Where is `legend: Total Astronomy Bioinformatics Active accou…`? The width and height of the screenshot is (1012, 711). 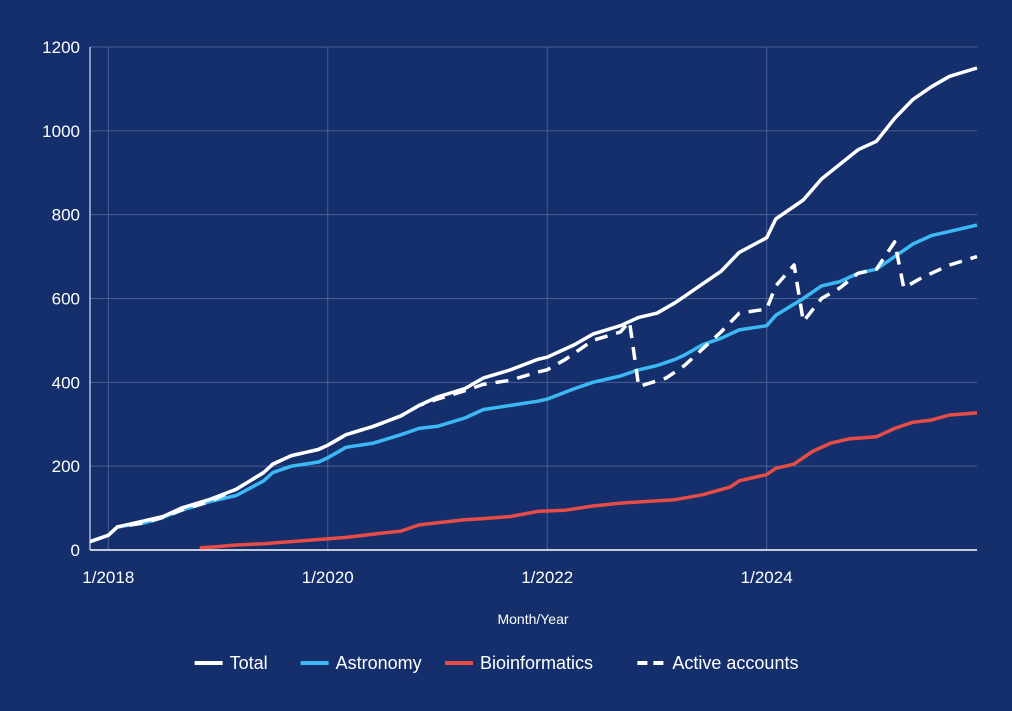 legend: Total Astronomy Bioinformatics Active accou… is located at coordinates (496, 663).